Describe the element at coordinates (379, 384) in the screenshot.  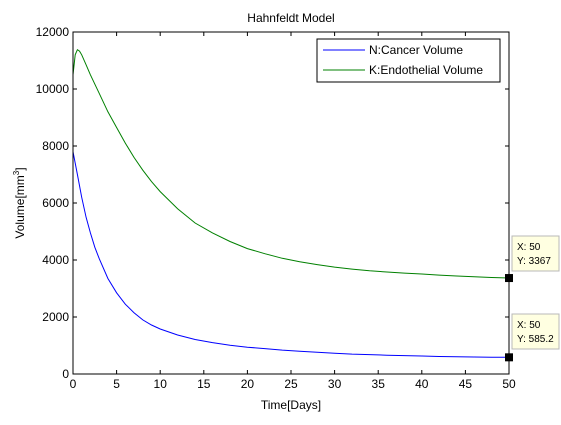
I see `x-tick-label: 35` at that location.